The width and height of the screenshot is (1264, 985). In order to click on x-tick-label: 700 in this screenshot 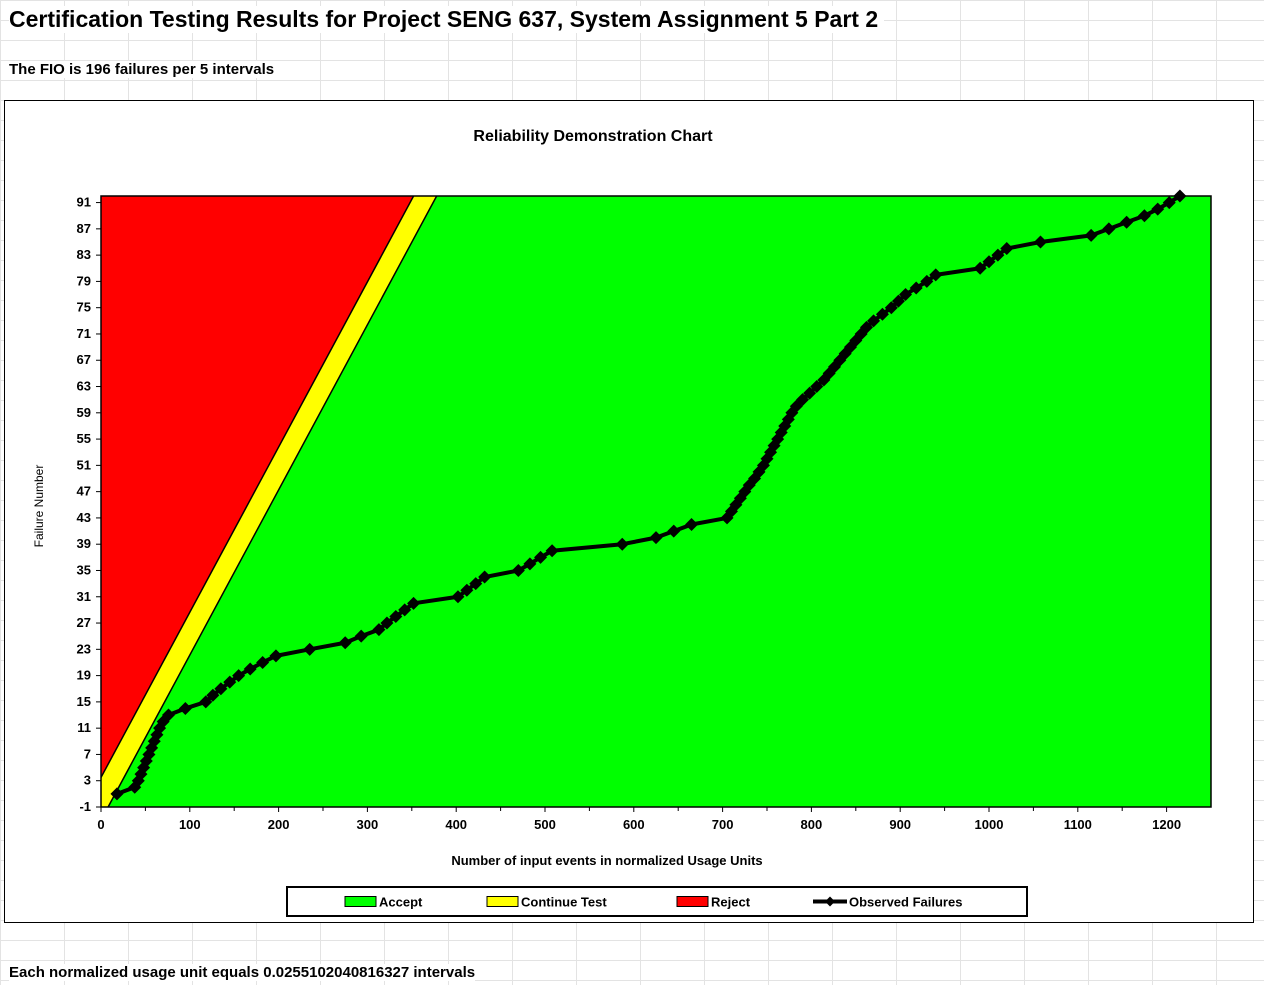, I will do `click(723, 824)`.